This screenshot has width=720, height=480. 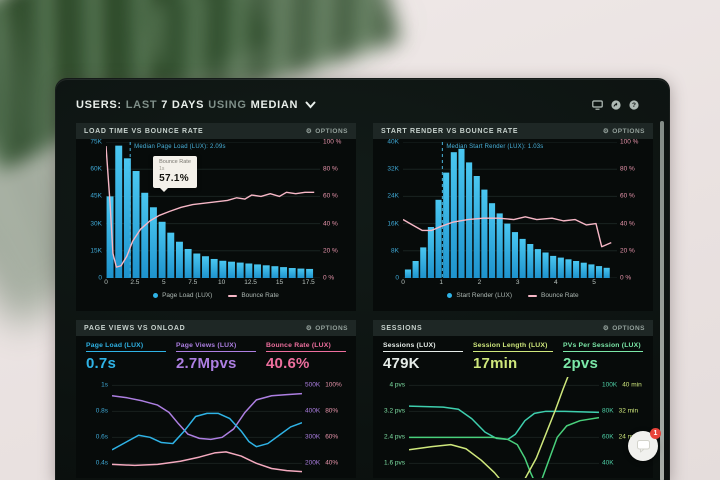 What do you see at coordinates (326, 427) in the screenshot?
I see `y-axis-right: 500K 100% 400K 80% 300K 60% 200K 40%` at bounding box center [326, 427].